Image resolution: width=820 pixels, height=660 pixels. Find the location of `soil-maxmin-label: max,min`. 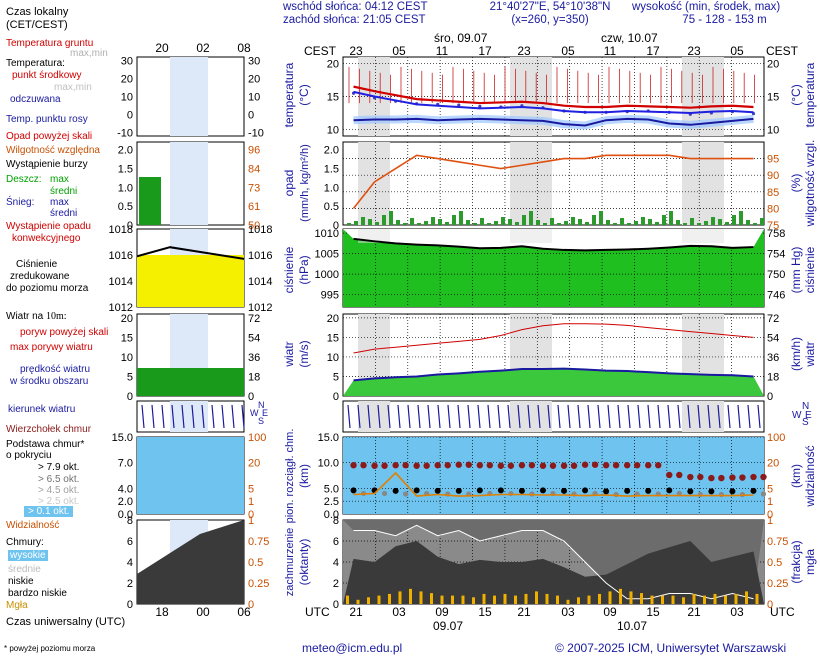

soil-maxmin-label: max,min is located at coordinates (89, 53).